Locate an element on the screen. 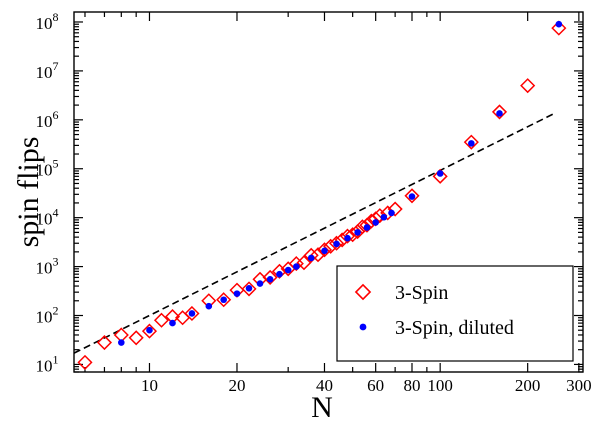 Image resolution: width=598 pixels, height=429 pixels. legend: 3-Spin 3-Spin, diluted is located at coordinates (455, 313).